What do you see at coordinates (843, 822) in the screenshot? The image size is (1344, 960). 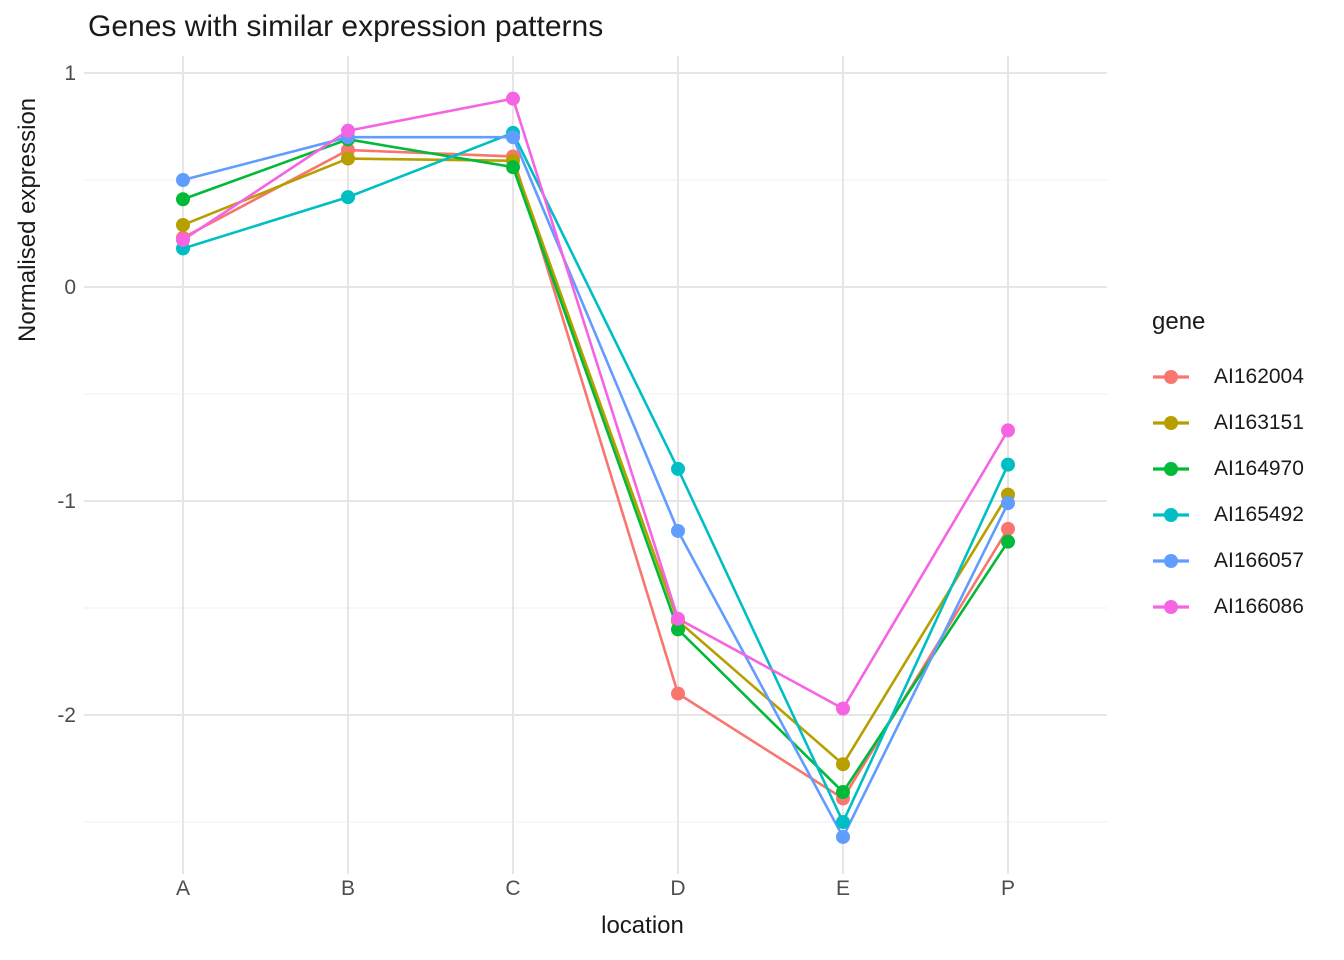 I see `data-point-AI165492-E` at bounding box center [843, 822].